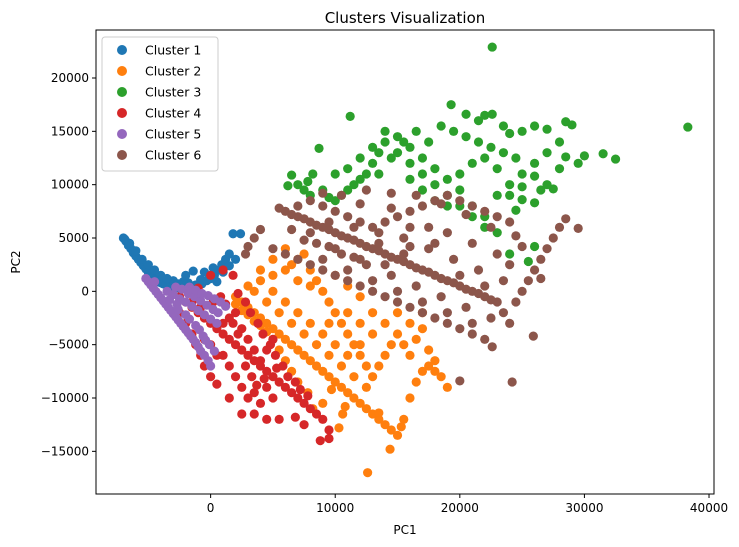 The width and height of the screenshot is (739, 547). I want to click on x-tick-label: 30000, so click(584, 508).